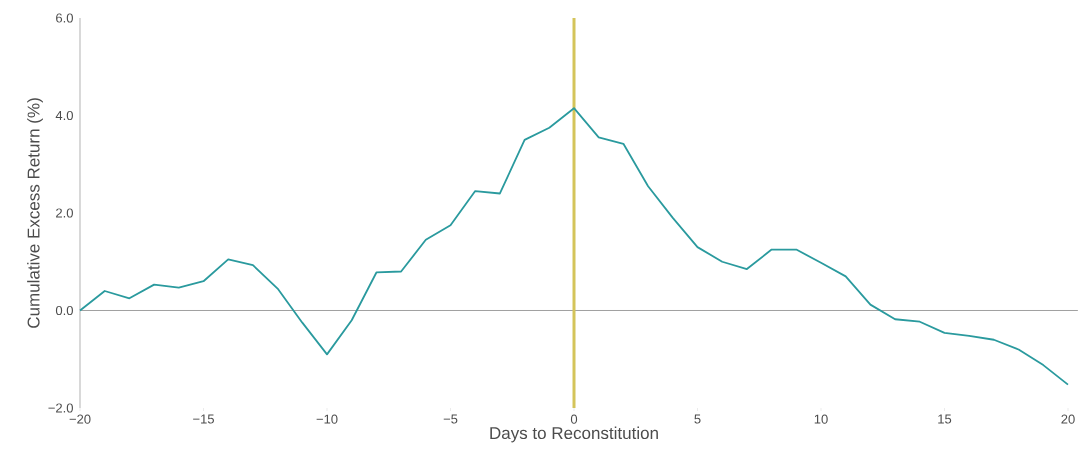  Describe the element at coordinates (35, 213) in the screenshot. I see `y-axis-title: Cumulative Excess Return (%)` at that location.